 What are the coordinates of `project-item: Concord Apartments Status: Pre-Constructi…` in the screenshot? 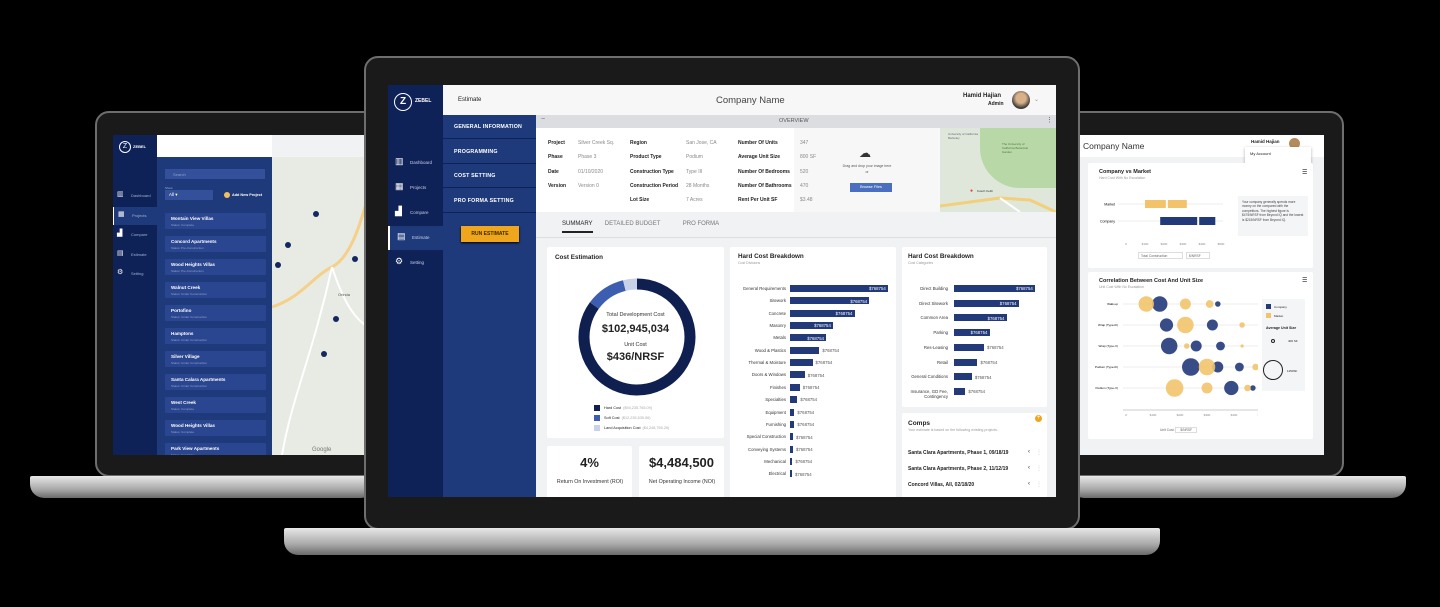 It's located at (215, 244).